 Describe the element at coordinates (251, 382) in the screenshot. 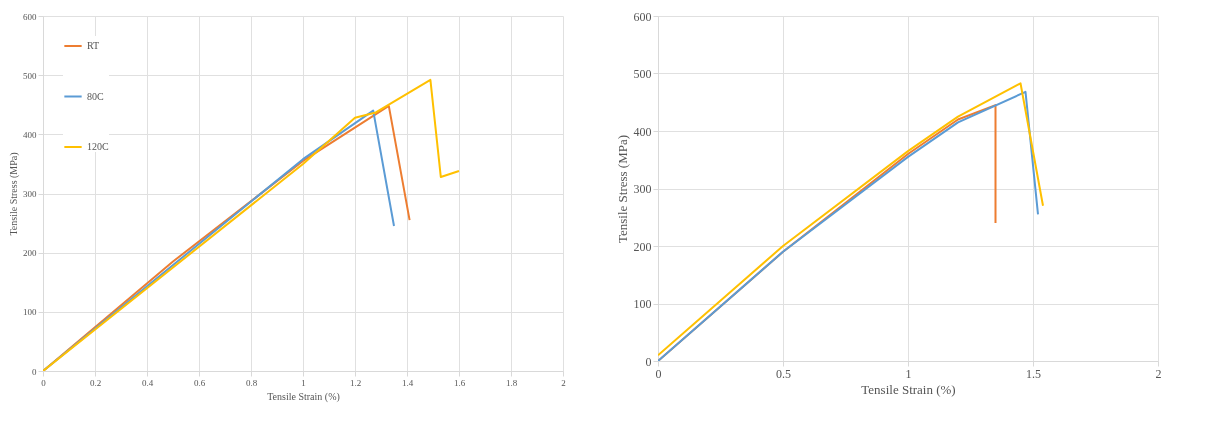

I see `x-tick-label: 0.8` at that location.